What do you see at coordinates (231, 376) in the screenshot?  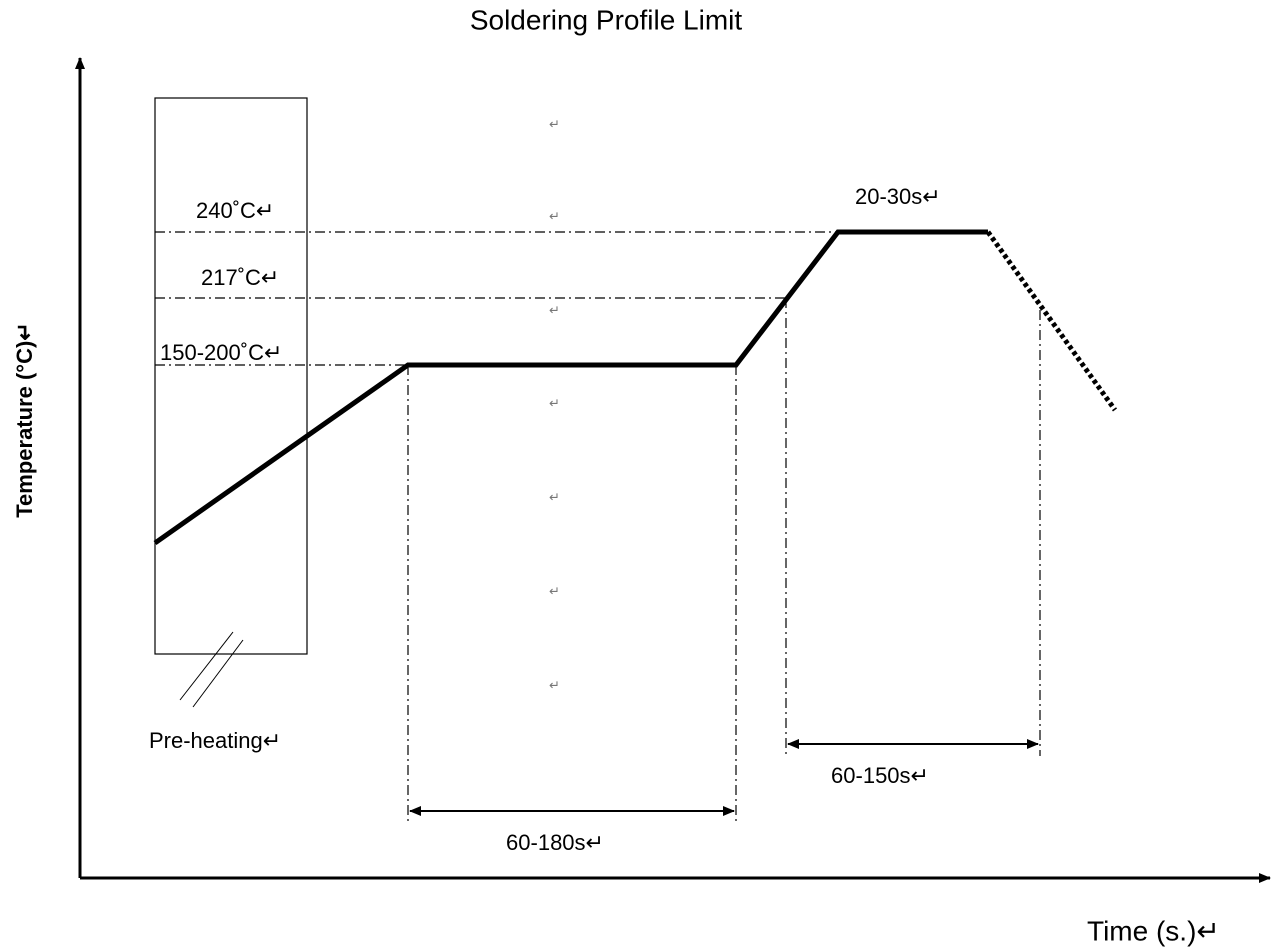 I see `preheat-box` at bounding box center [231, 376].